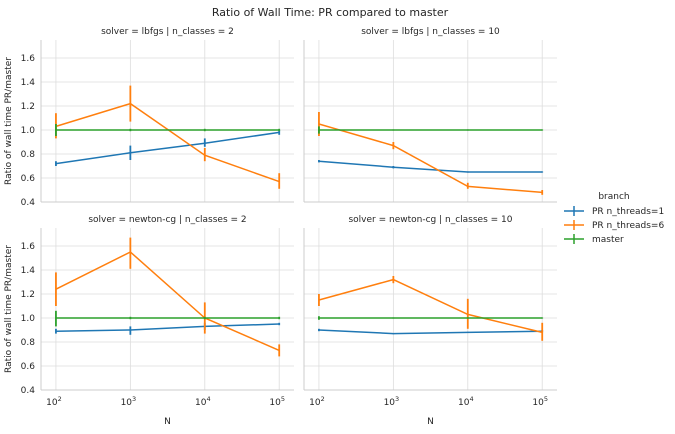 This screenshot has width=675, height=434. Describe the element at coordinates (628, 226) in the screenshot. I see `legend-label: PR n_threads=6` at that location.